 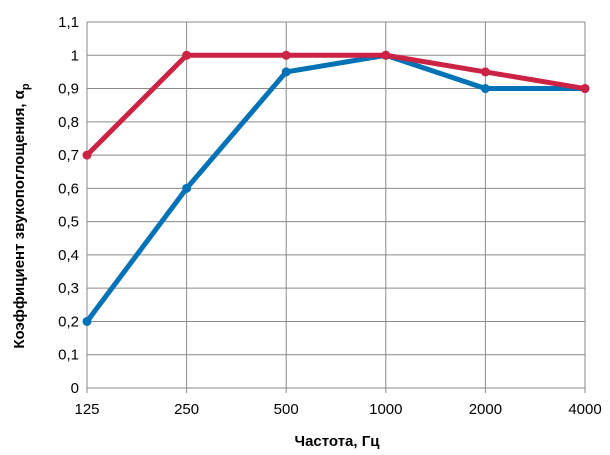 What do you see at coordinates (68, 122) in the screenshot?
I see `y-tick-label: 0,8` at bounding box center [68, 122].